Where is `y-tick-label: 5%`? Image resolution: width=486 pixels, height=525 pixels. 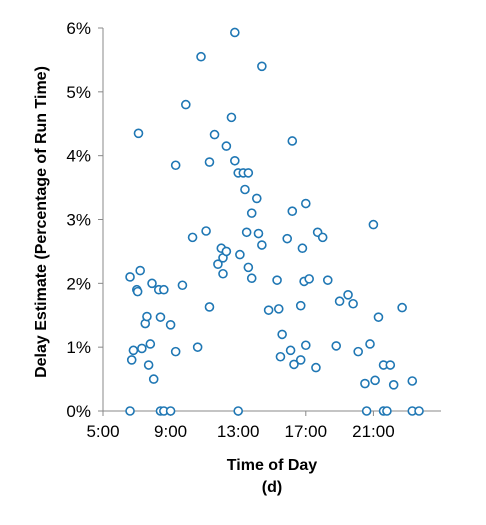
y-tick-label: 5% is located at coordinates (78, 92).